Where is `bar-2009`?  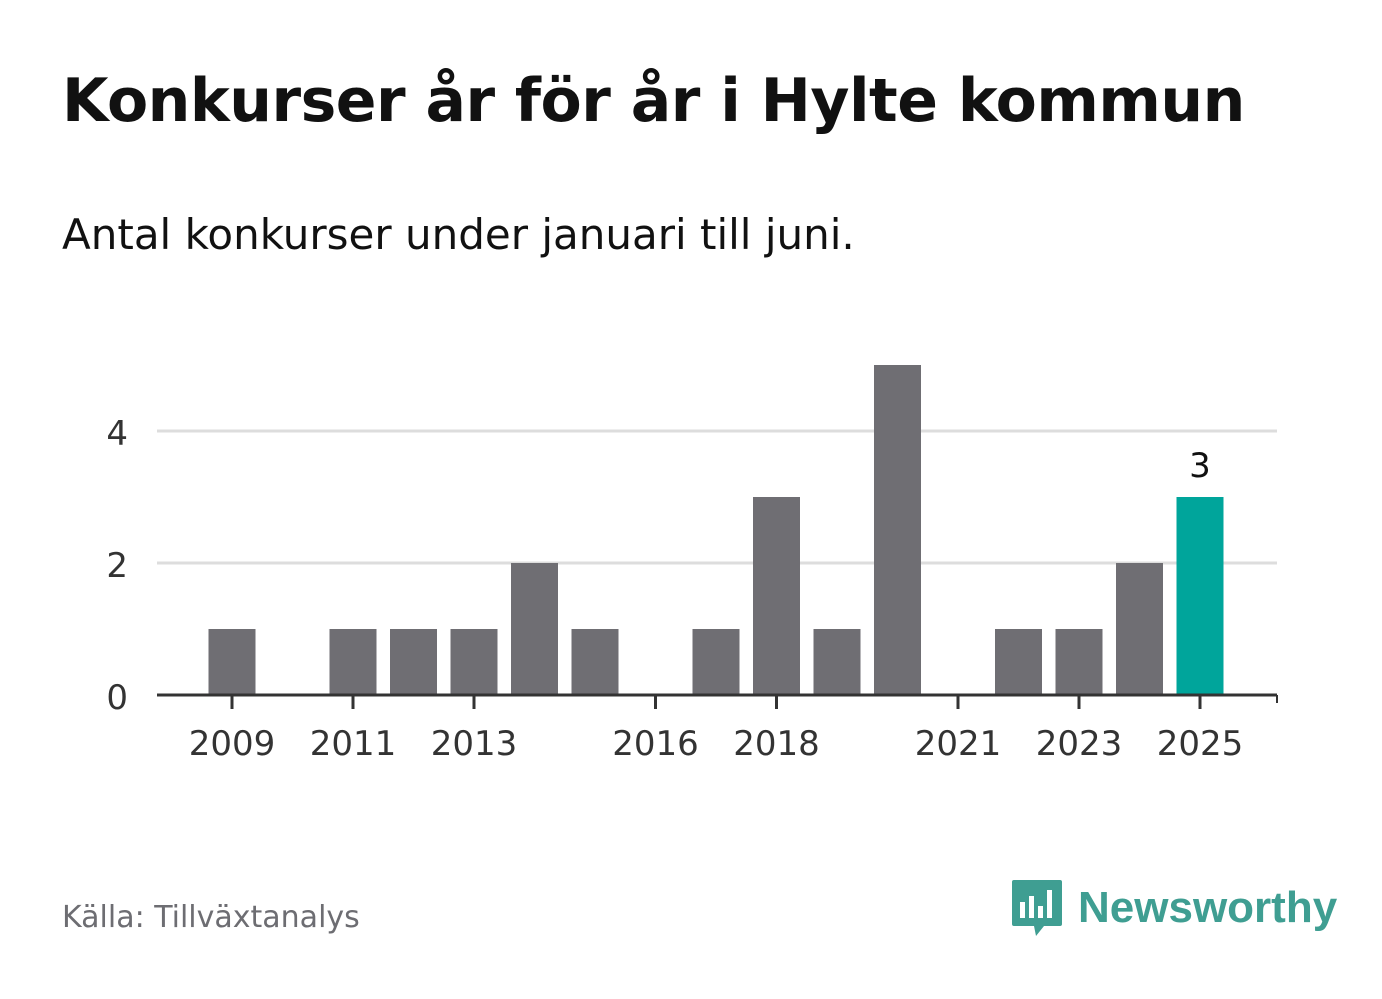 bar-2009 is located at coordinates (232, 662).